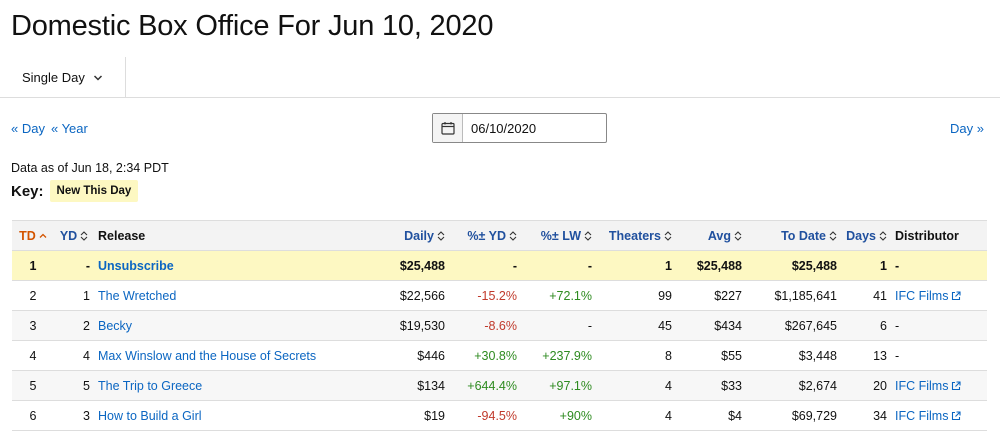  I want to click on prev-nav: « Day « Year, so click(49, 128).